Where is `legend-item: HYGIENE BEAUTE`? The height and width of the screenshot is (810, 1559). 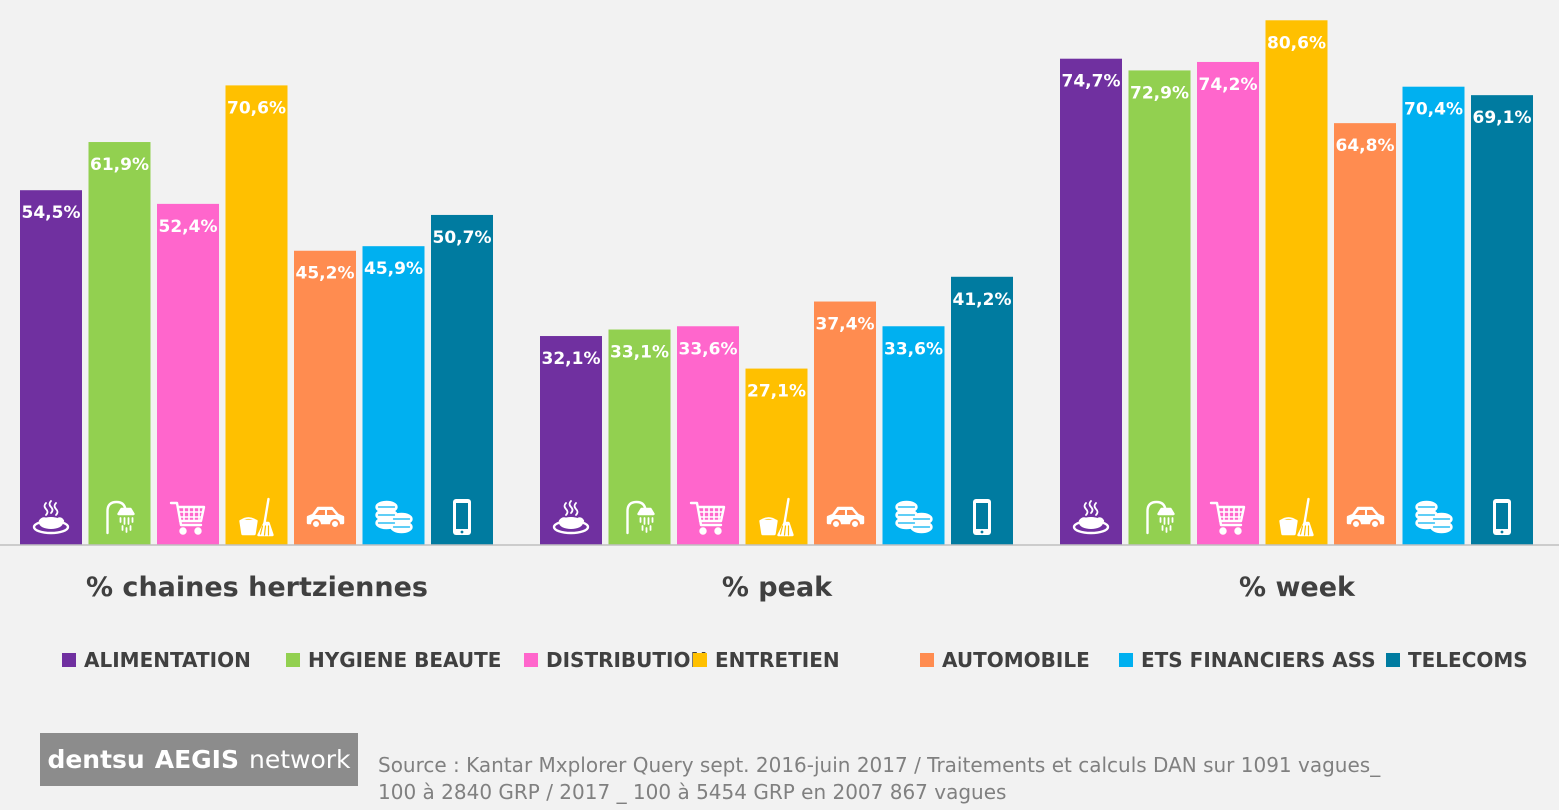
legend-item: HYGIENE BEAUTE is located at coordinates (393, 660).